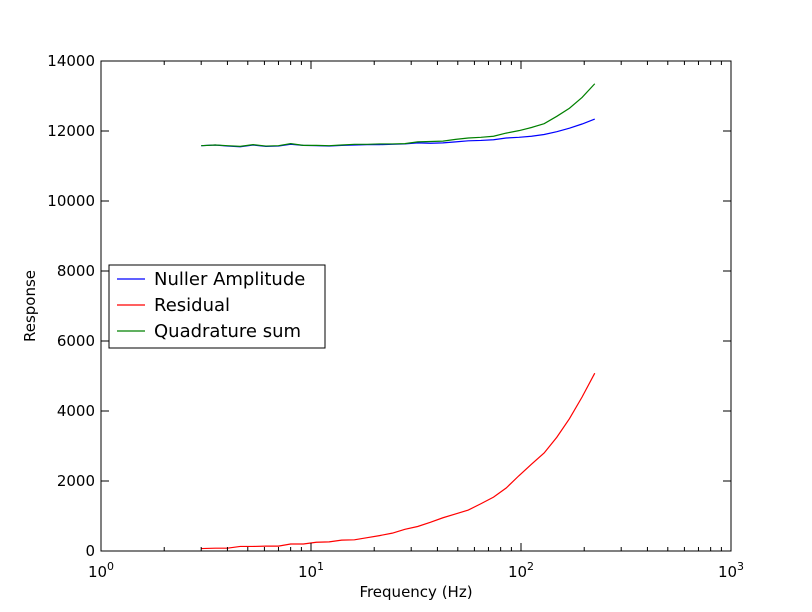 Image resolution: width=812 pixels, height=612 pixels. What do you see at coordinates (71, 201) in the screenshot?
I see `y-tick-label: 10000` at bounding box center [71, 201].